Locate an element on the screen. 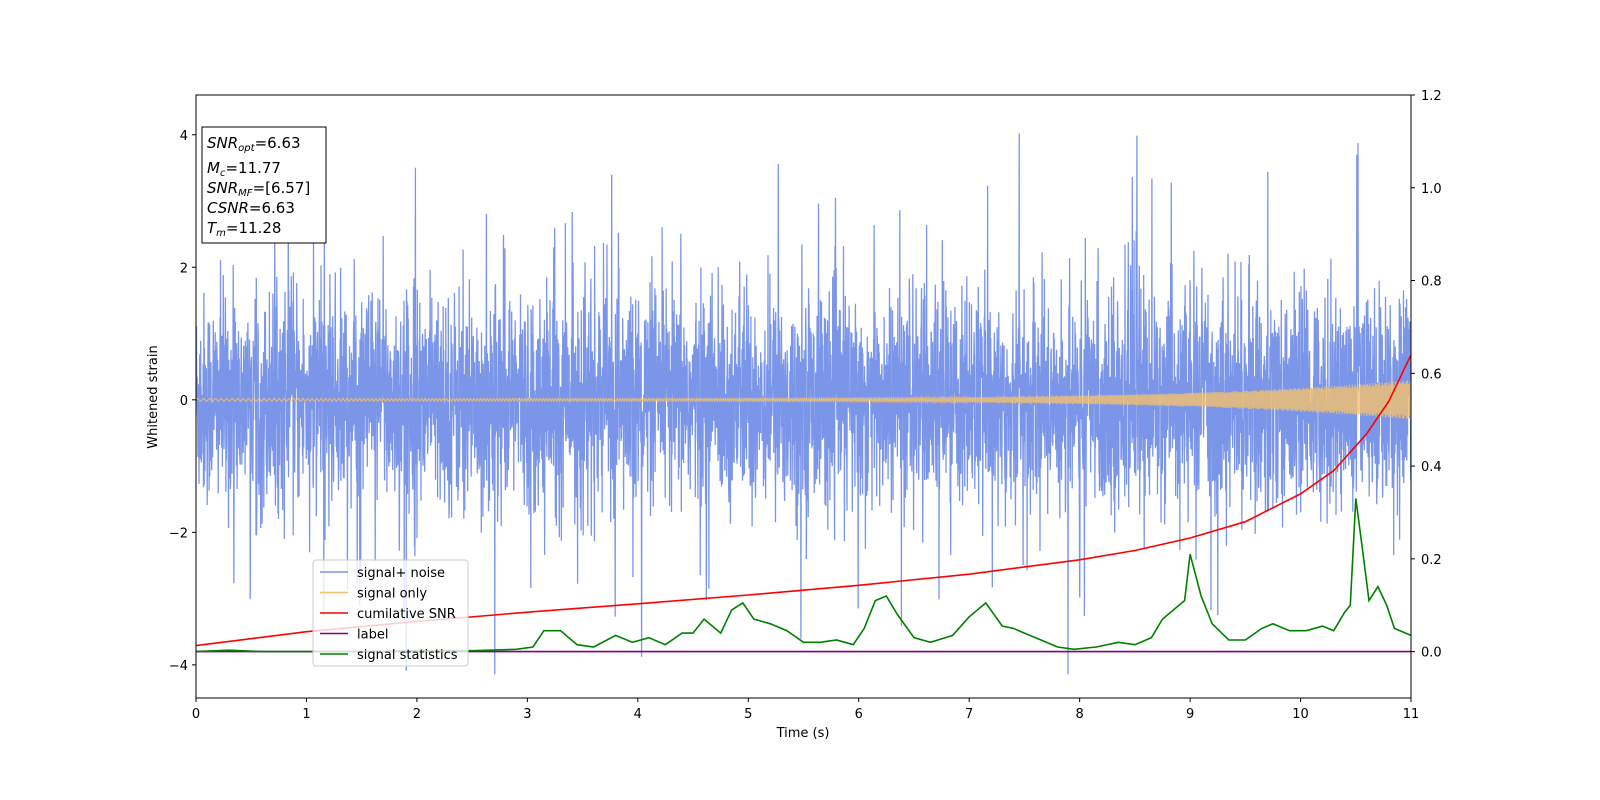 The width and height of the screenshot is (1600, 800). legend-label-1: signal only is located at coordinates (392, 594).